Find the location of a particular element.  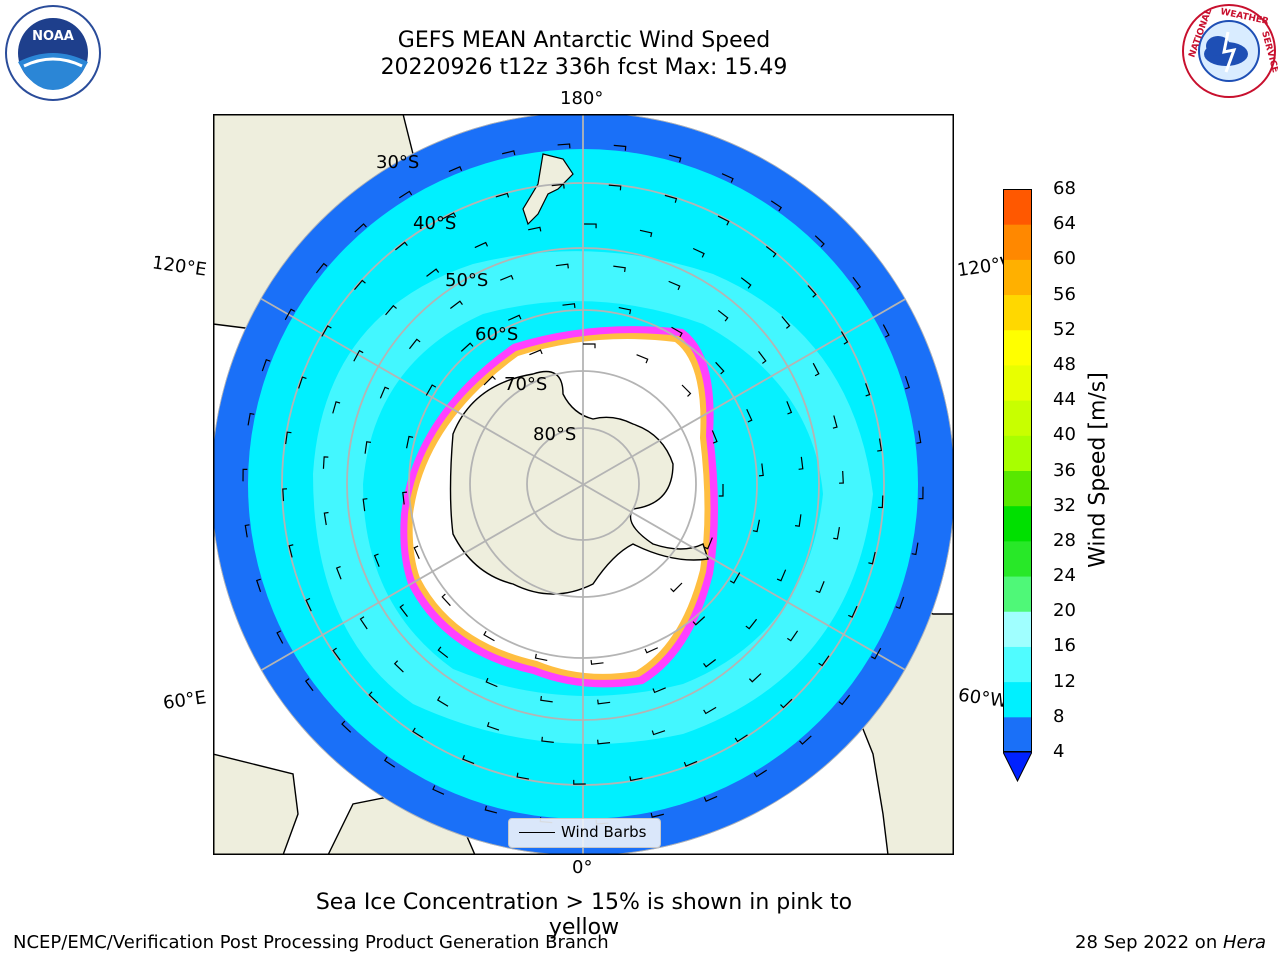

colorbar-tick-label: 56 is located at coordinates (1064, 294).